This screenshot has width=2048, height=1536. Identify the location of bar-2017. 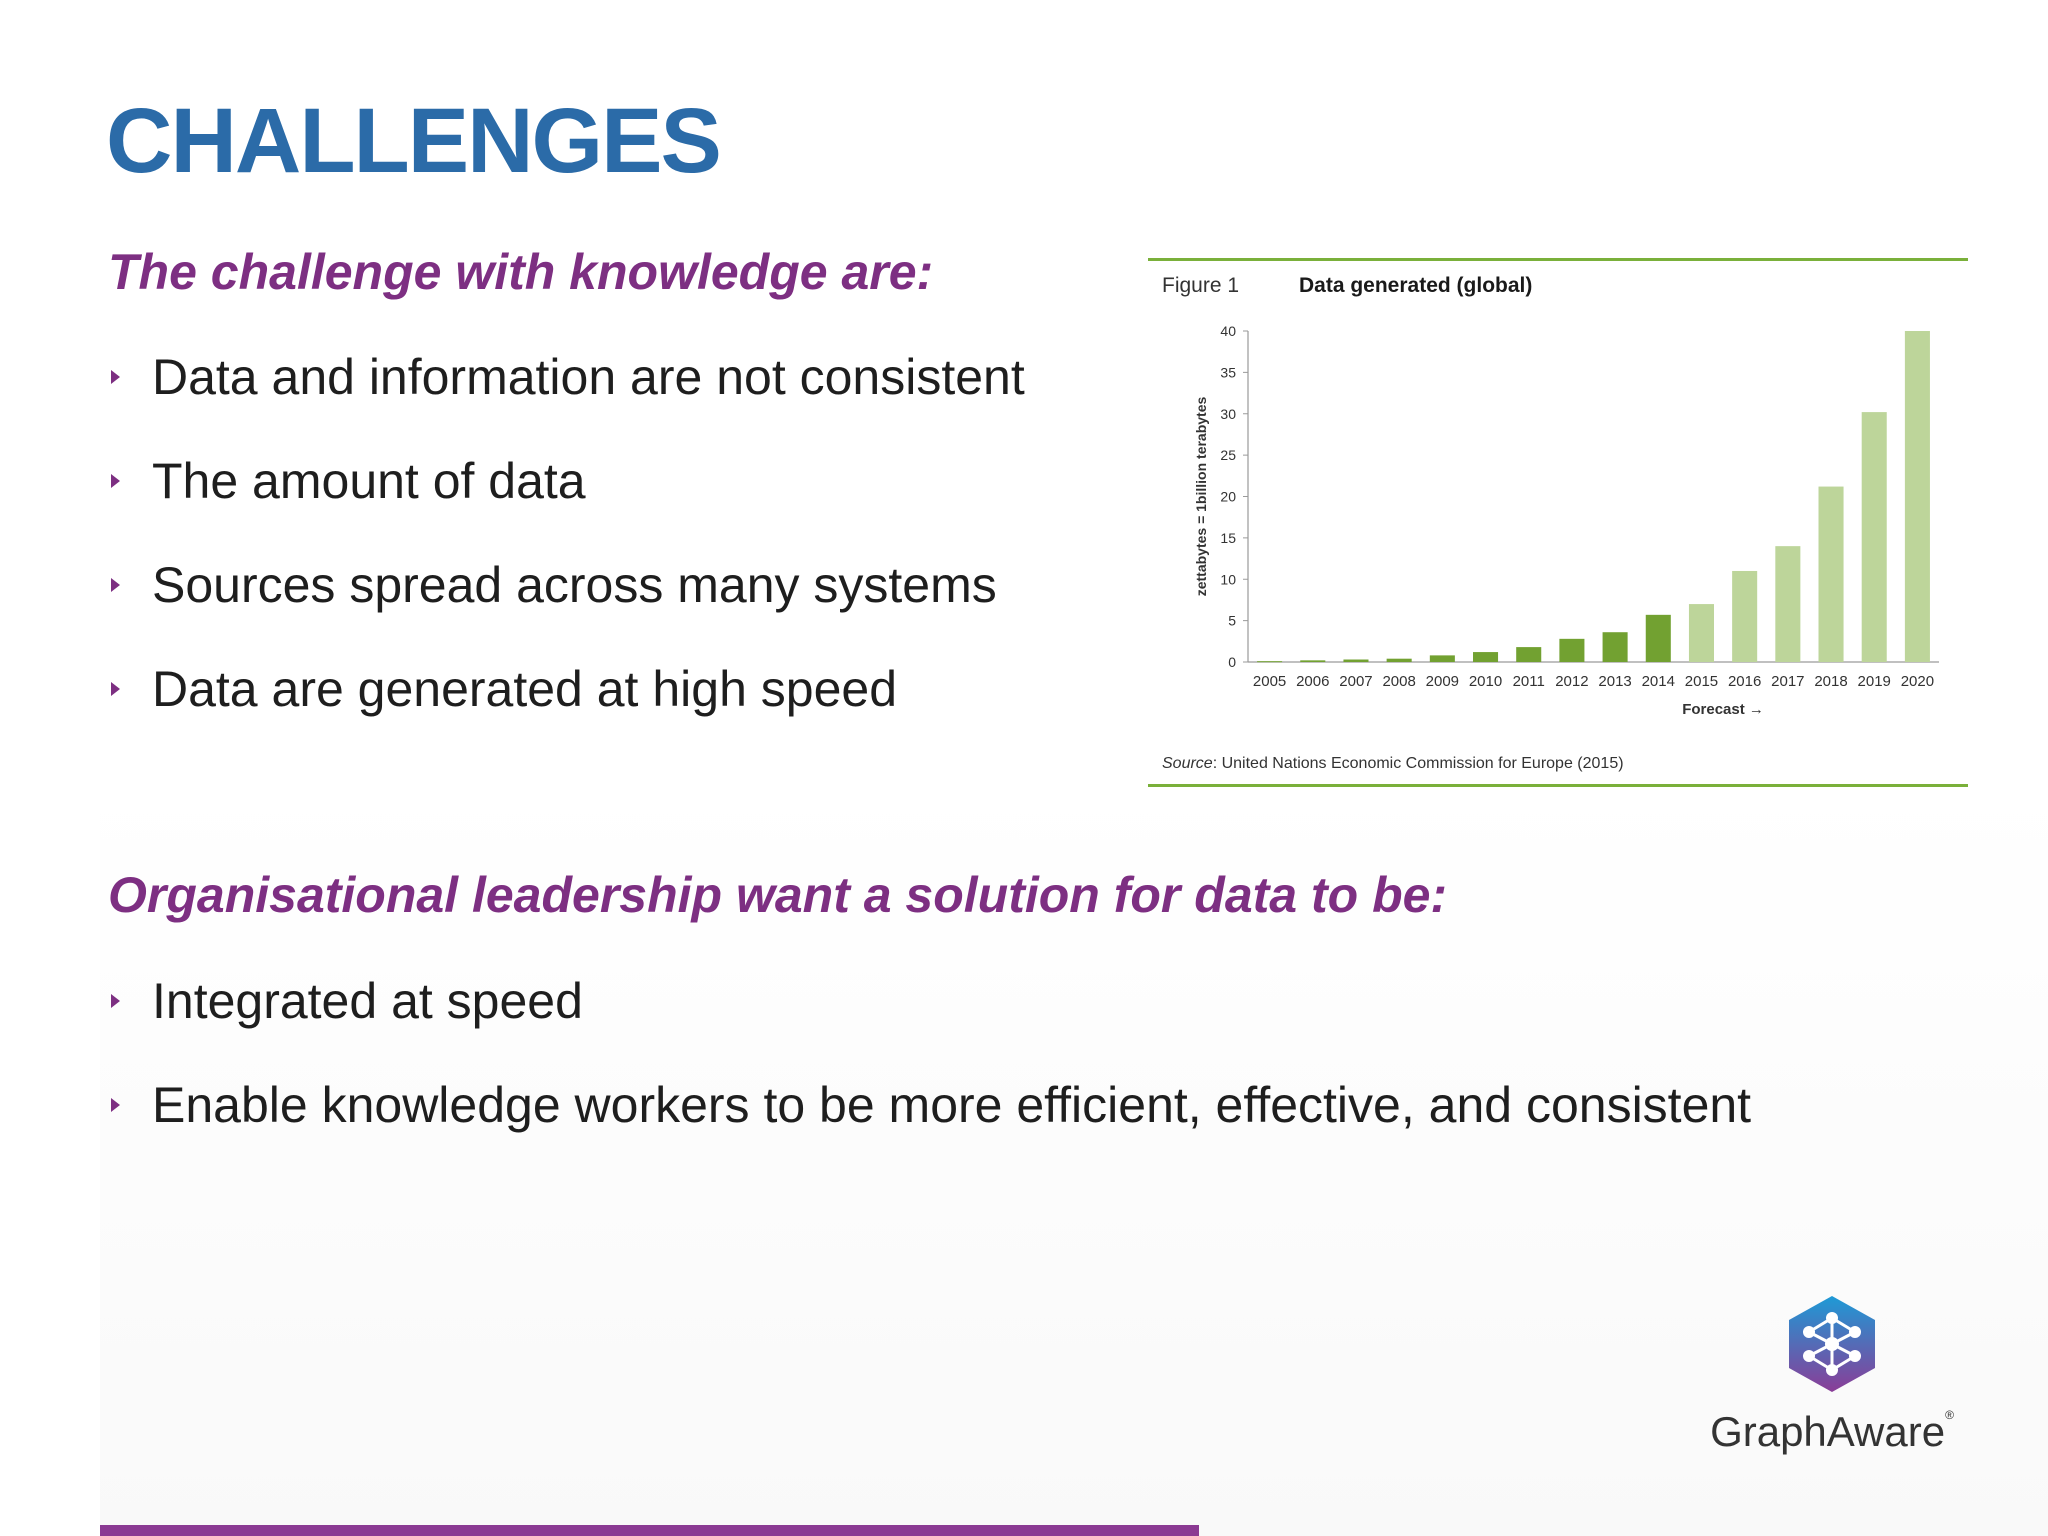
(1788, 604).